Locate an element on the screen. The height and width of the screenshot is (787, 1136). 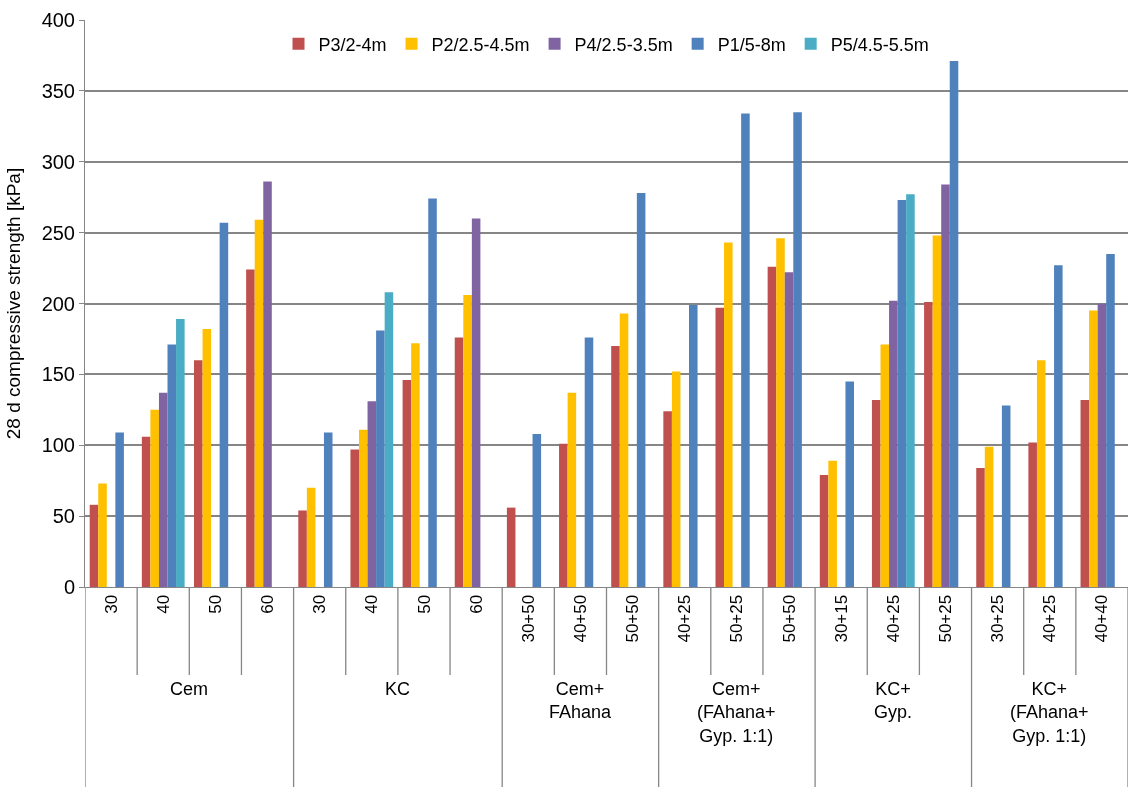
category-label: 40+40 is located at coordinates (1102, 618).